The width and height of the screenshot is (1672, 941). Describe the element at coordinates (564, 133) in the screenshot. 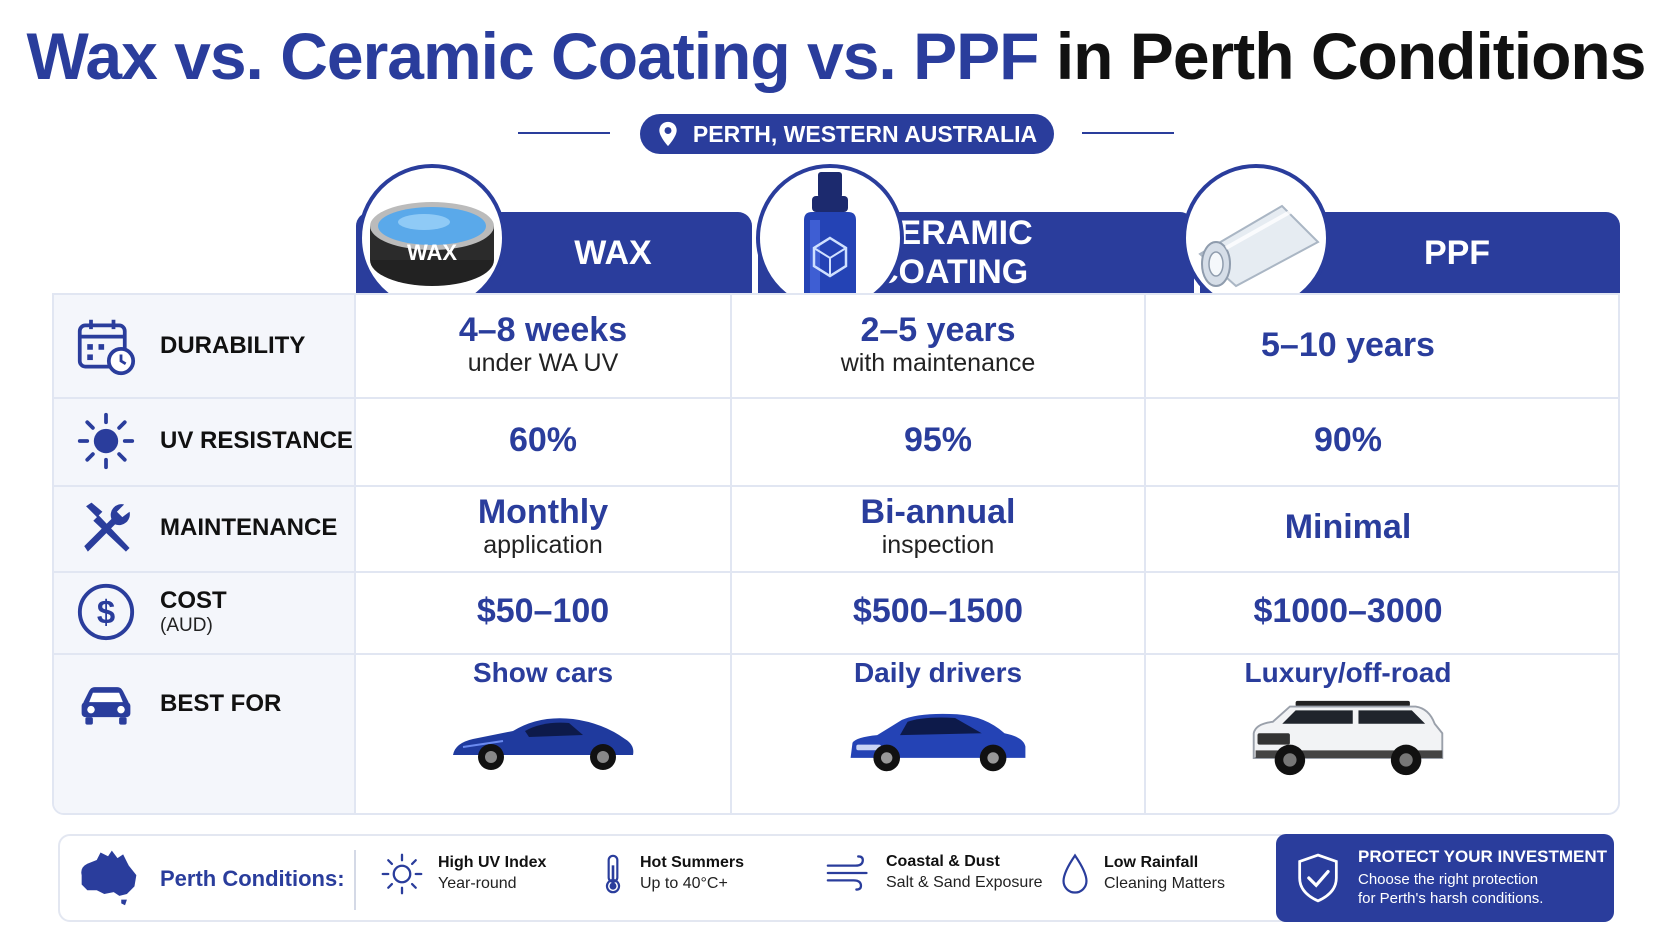

I see `location-rule-left` at that location.